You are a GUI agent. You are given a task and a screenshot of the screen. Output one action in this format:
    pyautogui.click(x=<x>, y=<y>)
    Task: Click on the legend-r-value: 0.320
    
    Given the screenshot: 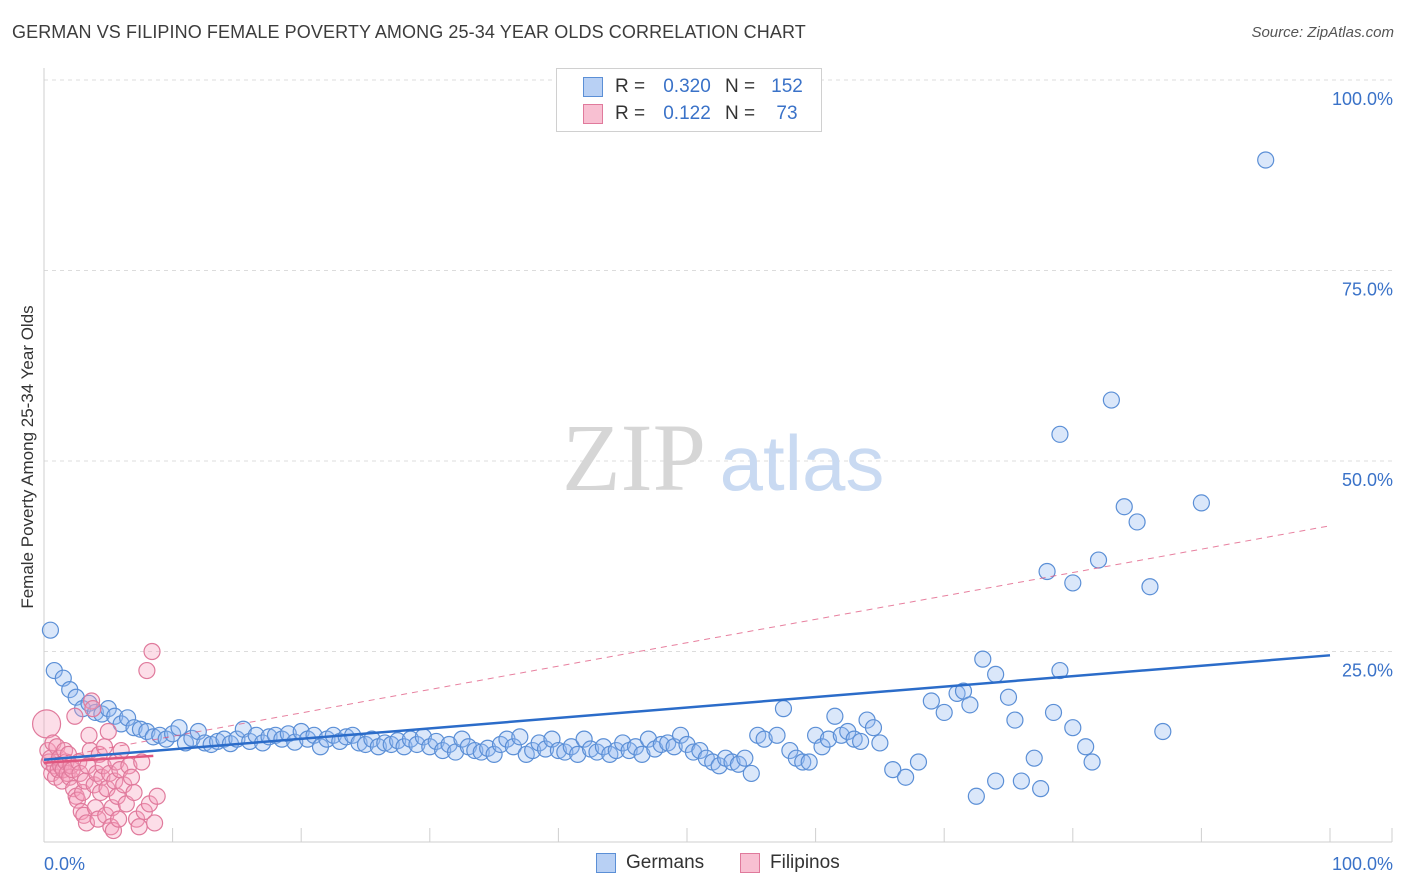 What is the action you would take?
    pyautogui.click(x=687, y=86)
    